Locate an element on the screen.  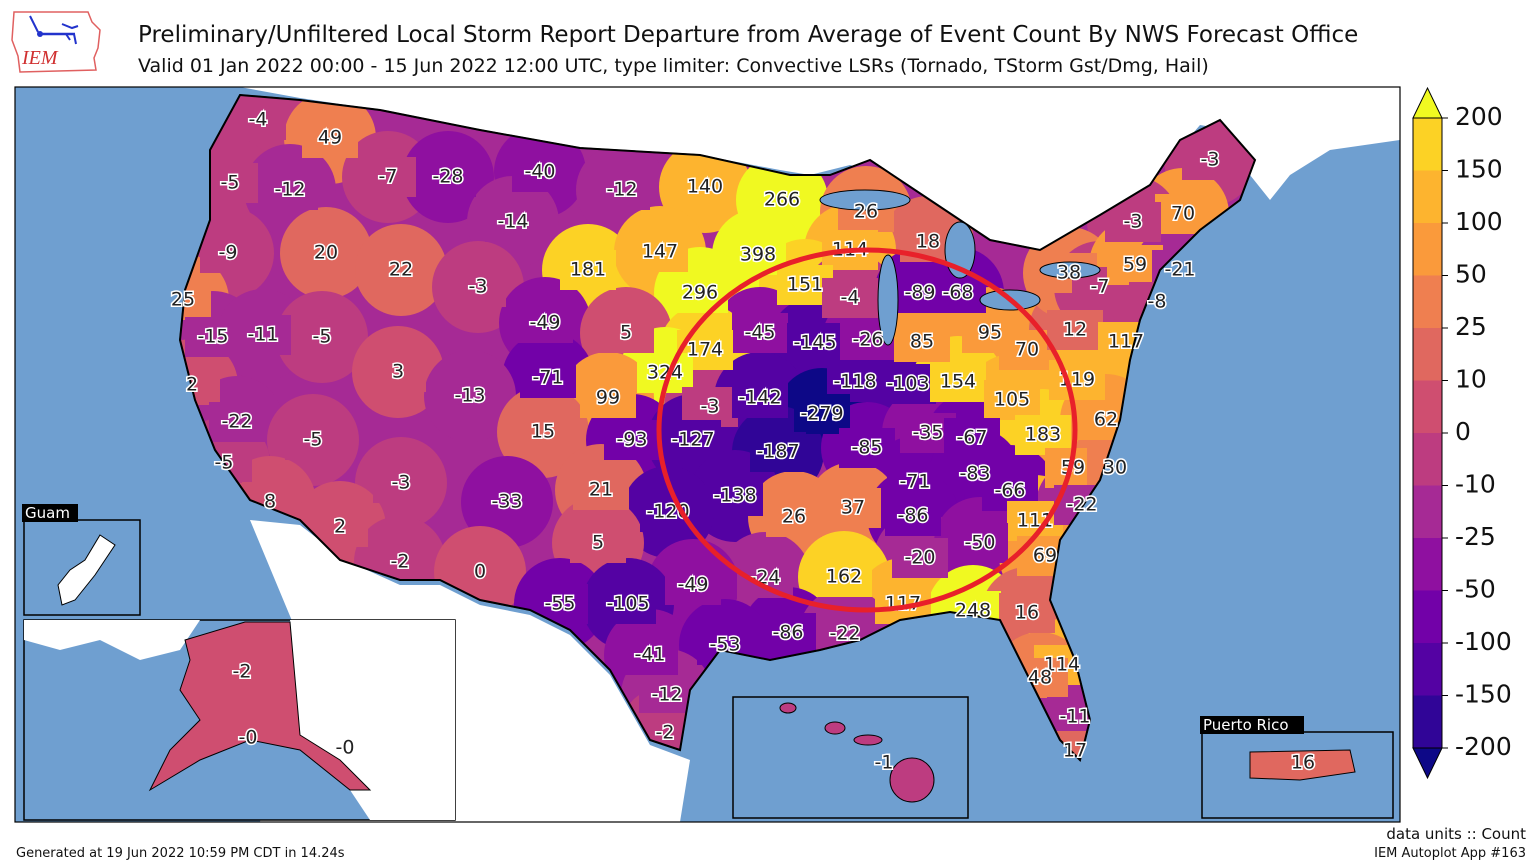
wfo-value-label: -15 is located at coordinates (212, 337).